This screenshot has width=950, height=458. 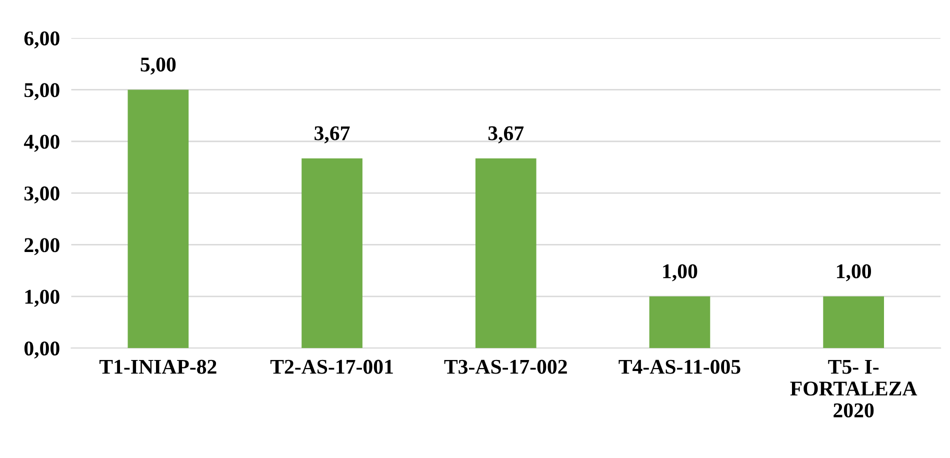 I want to click on x-tick-label: T3-AS-17-002, so click(x=505, y=367).